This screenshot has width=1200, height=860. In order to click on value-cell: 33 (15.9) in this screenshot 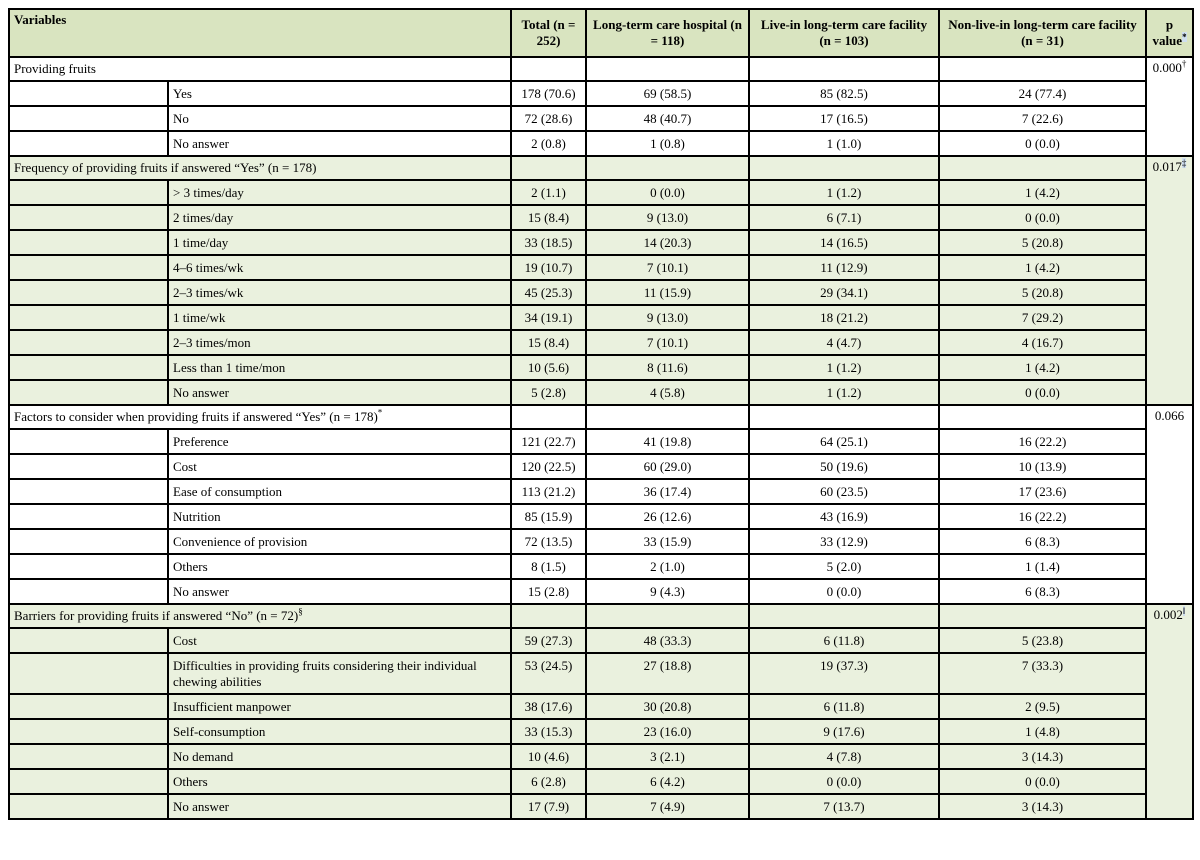, I will do `click(667, 541)`.